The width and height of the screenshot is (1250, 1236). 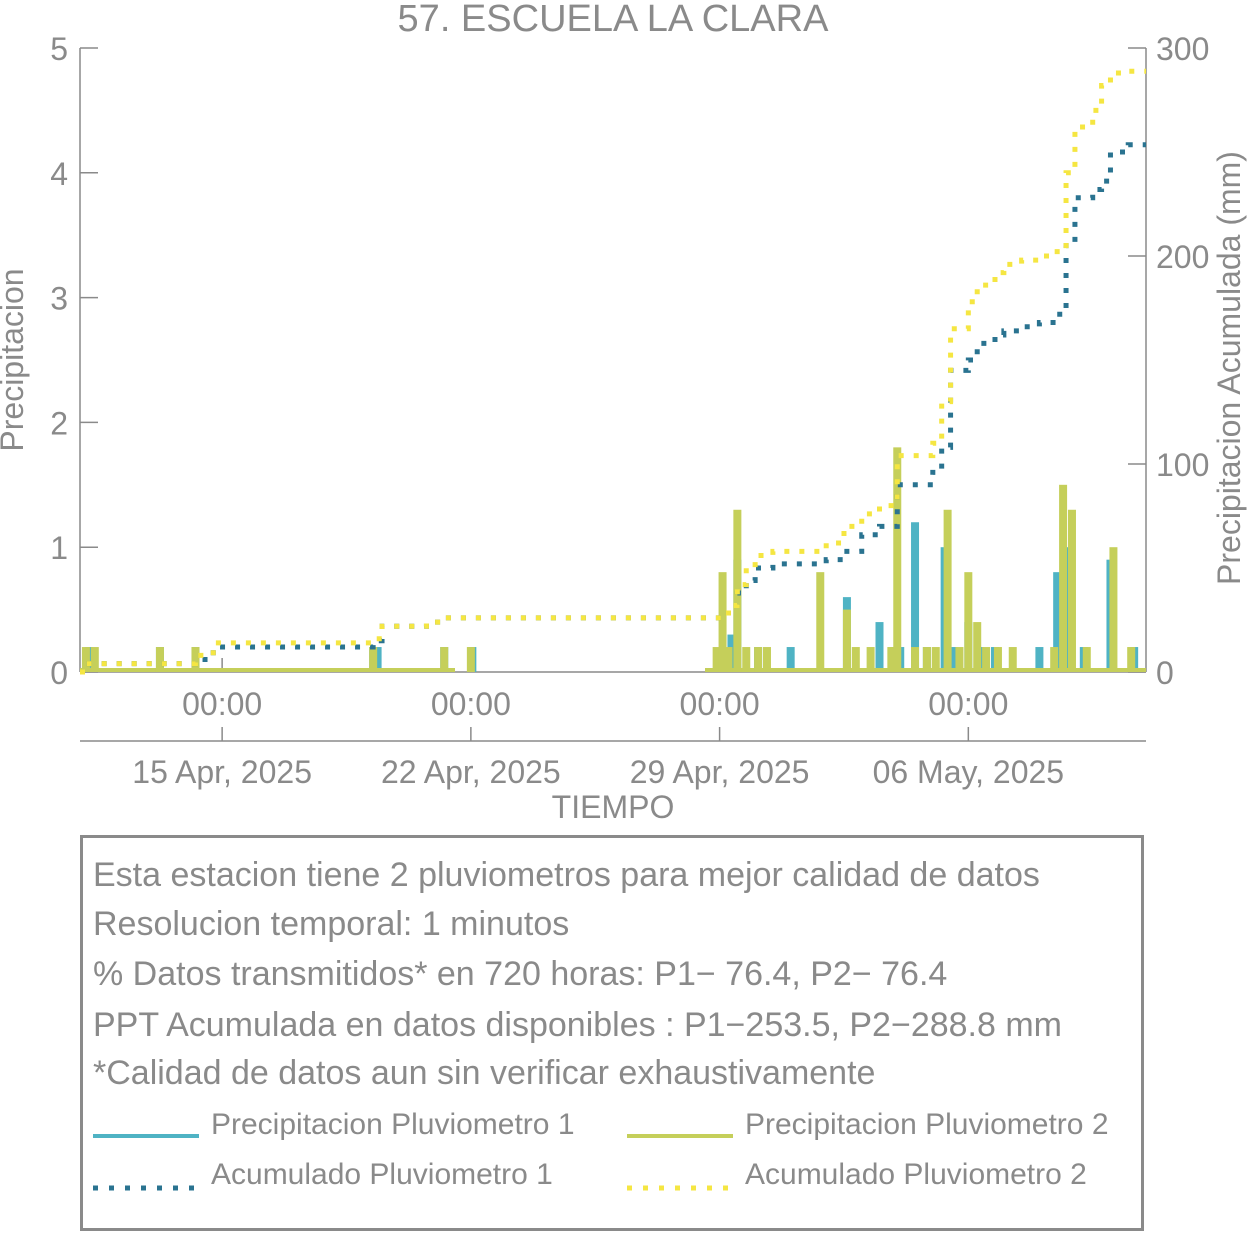 What do you see at coordinates (1165, 673) in the screenshot?
I see `y-right-tick-label: 0` at bounding box center [1165, 673].